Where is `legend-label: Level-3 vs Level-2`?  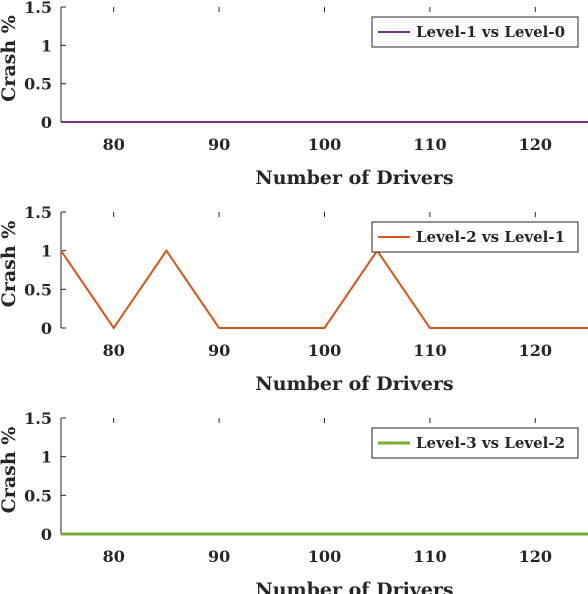
legend-label: Level-3 vs Level-2 is located at coordinates (490, 443).